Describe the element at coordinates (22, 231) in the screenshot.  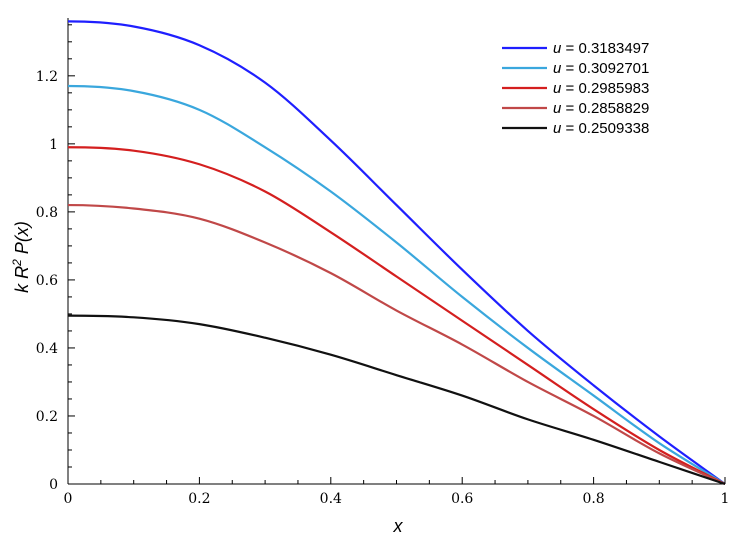
I see `y-axis-title-x: x` at that location.